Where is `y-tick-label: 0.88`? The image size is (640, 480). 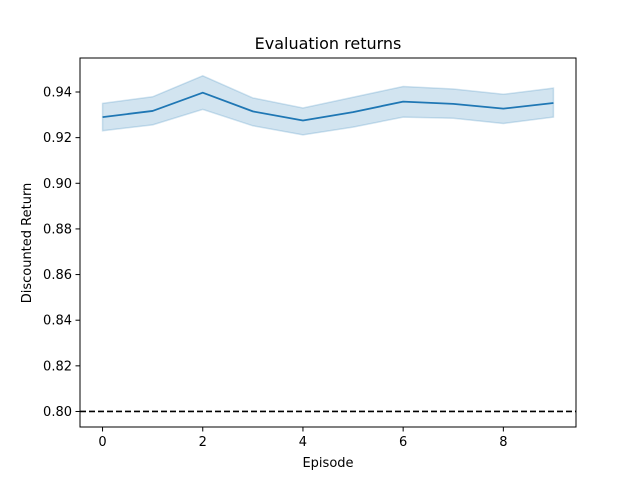
y-tick-label: 0.88 is located at coordinates (57, 229).